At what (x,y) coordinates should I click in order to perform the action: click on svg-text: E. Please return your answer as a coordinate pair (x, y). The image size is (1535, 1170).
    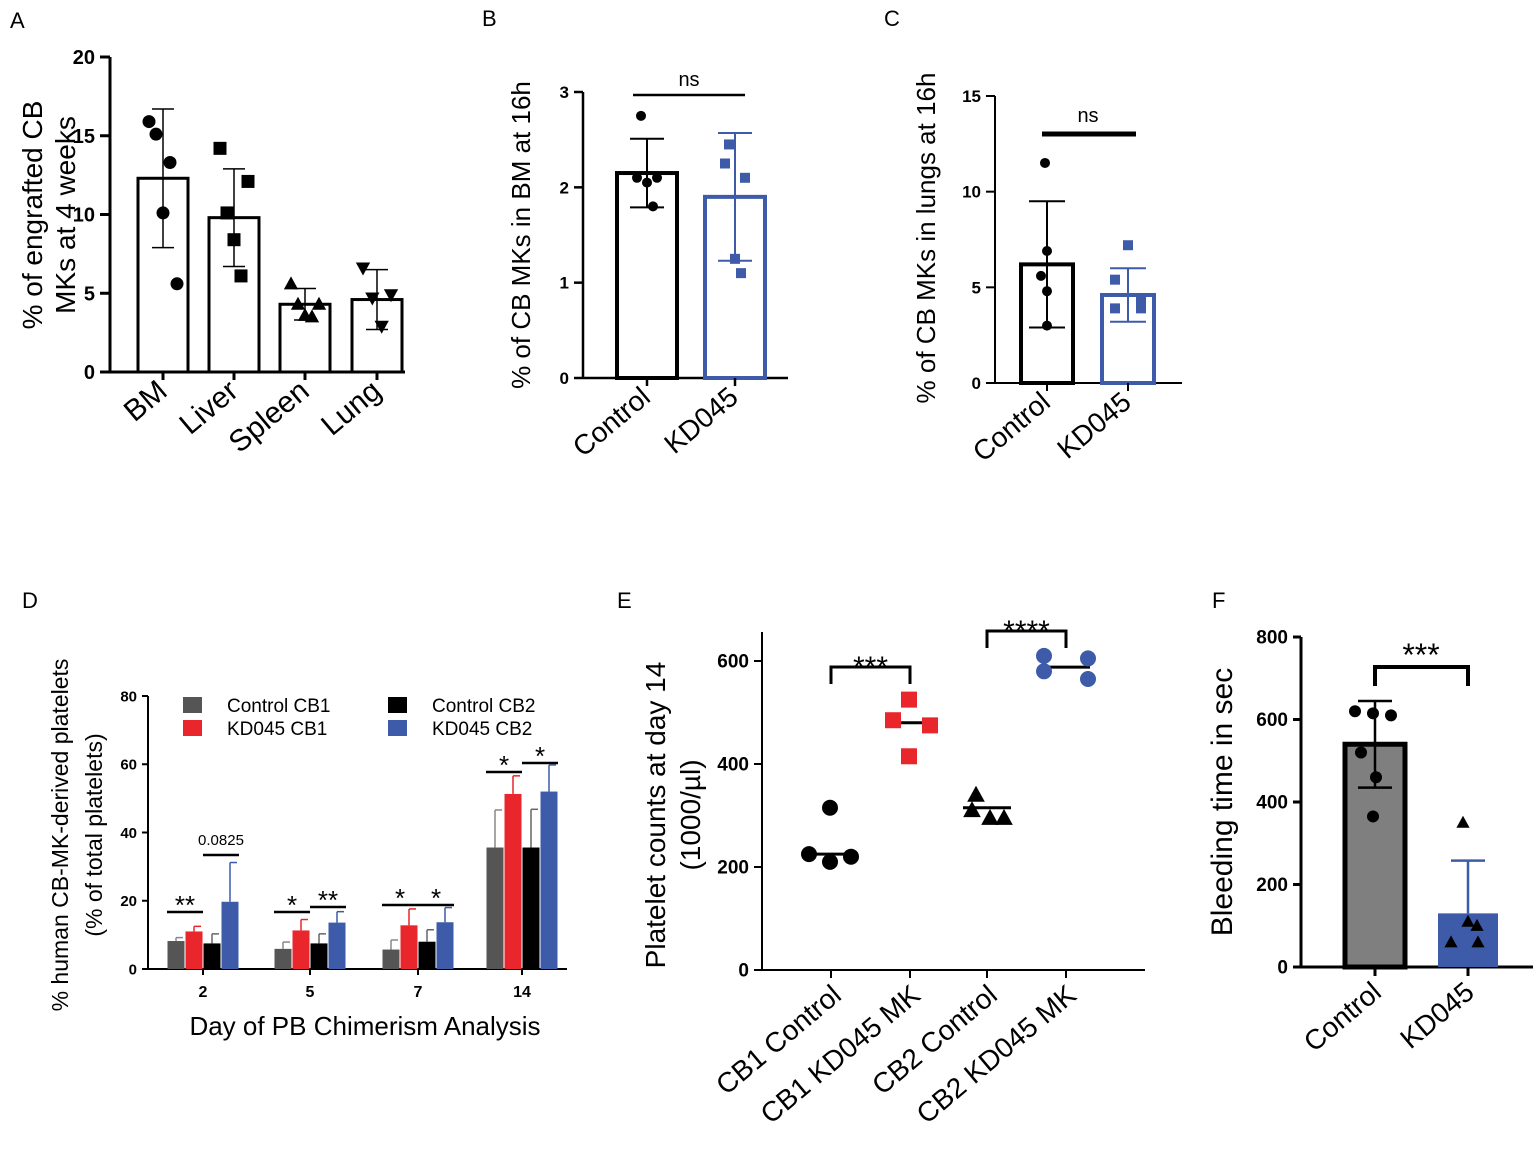
    Looking at the image, I should click on (624, 600).